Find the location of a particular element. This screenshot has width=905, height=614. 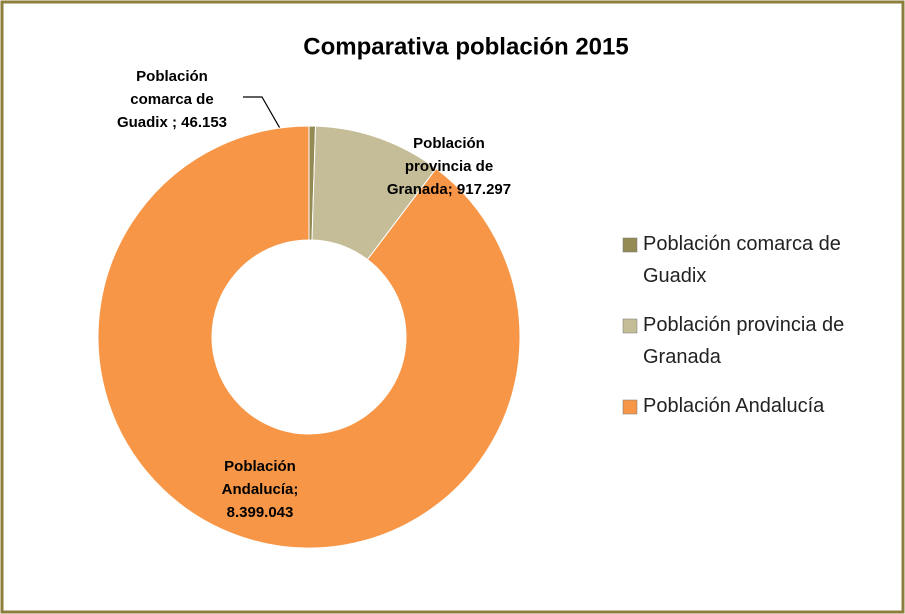

legend-label: Población comarca de Guadix is located at coordinates (742, 260).